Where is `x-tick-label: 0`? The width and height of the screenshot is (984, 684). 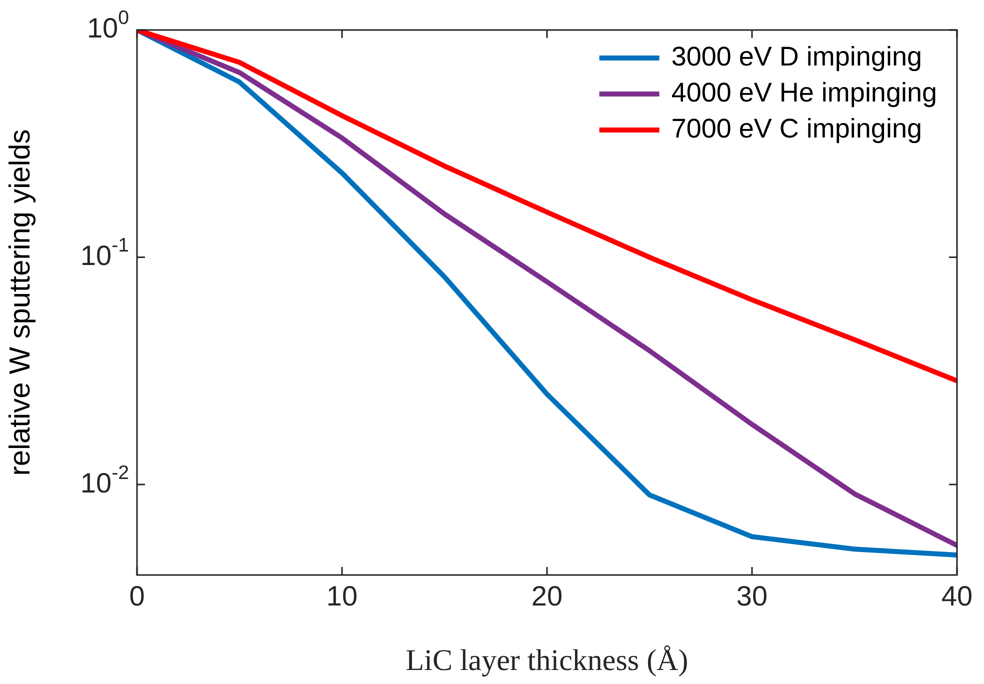 x-tick-label: 0 is located at coordinates (137, 596).